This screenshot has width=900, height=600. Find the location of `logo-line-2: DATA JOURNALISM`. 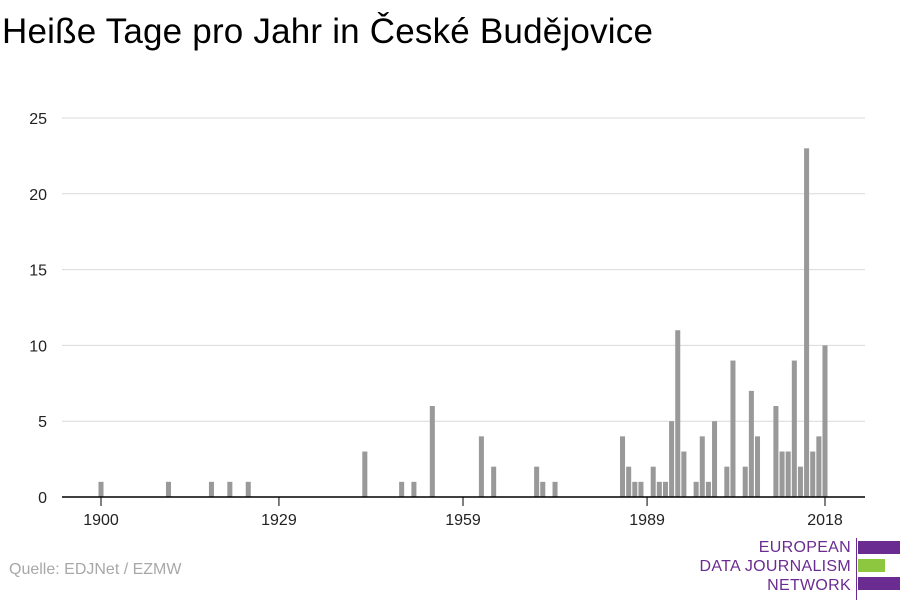

logo-line-2: DATA JOURNALISM is located at coordinates (775, 566).